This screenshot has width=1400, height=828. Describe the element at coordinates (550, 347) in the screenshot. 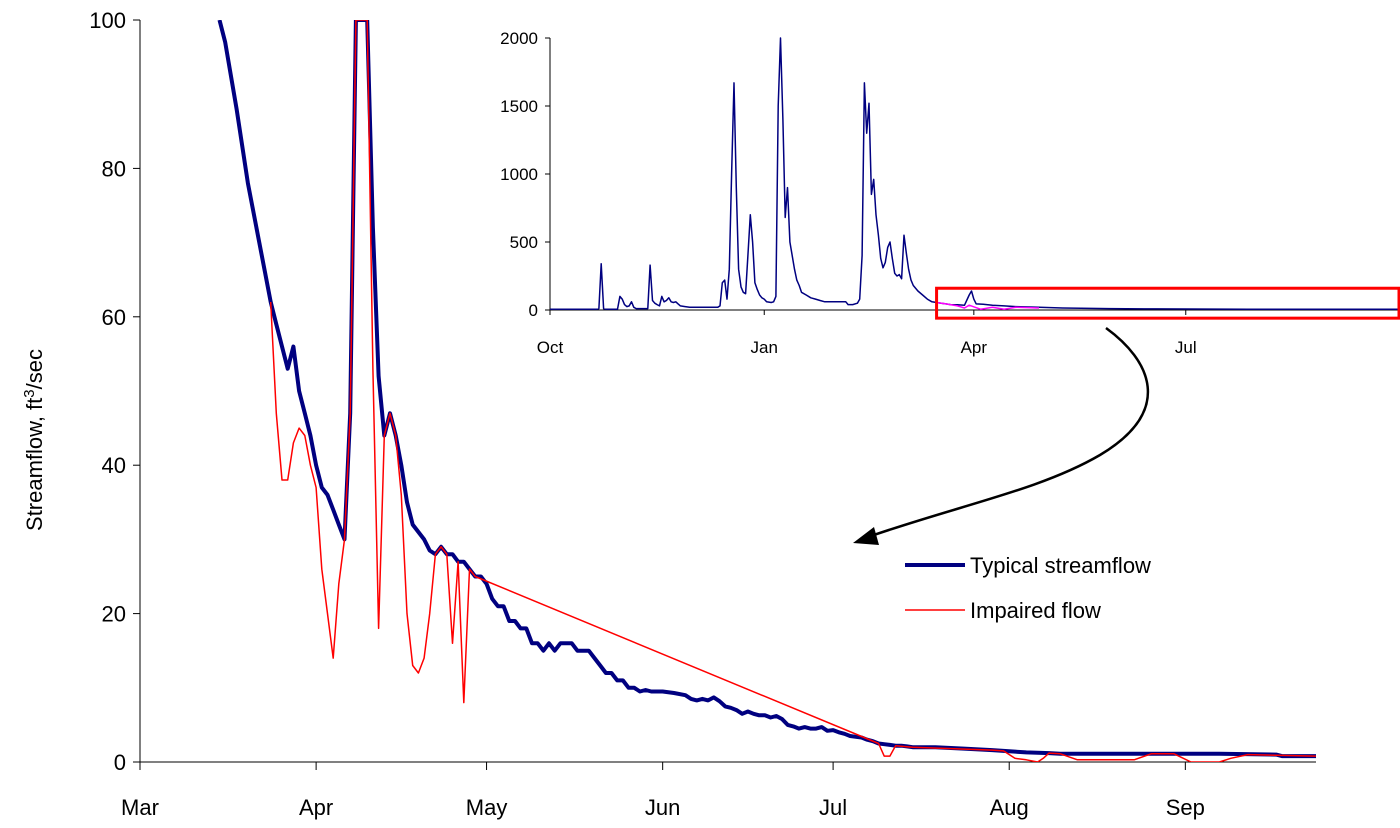

I see `inset-x-tick-label: Oct` at that location.